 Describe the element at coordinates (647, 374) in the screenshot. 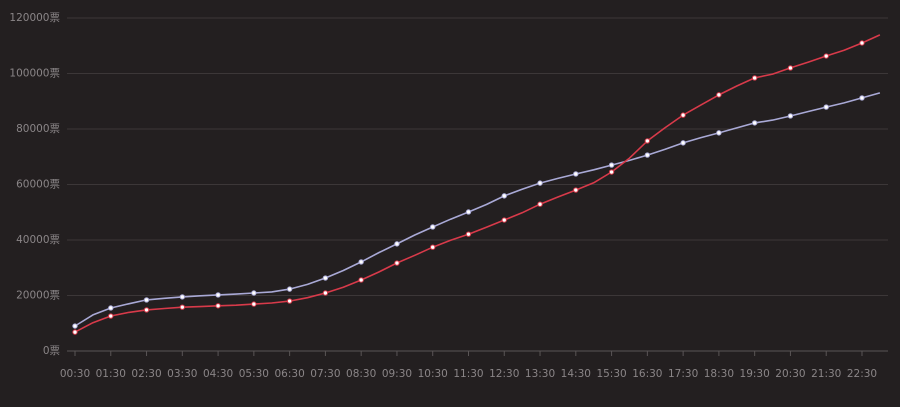

I see `x-tick-label: 16:30` at that location.